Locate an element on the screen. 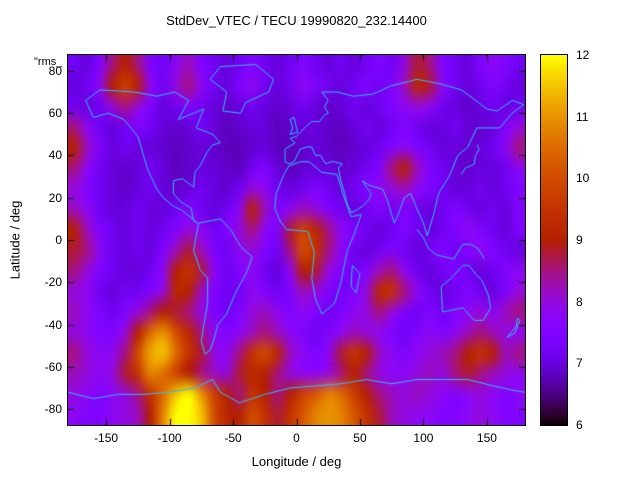 Image resolution: width=640 pixels, height=480 pixels. y-axis-label: Latitude / deg is located at coordinates (15, 240).